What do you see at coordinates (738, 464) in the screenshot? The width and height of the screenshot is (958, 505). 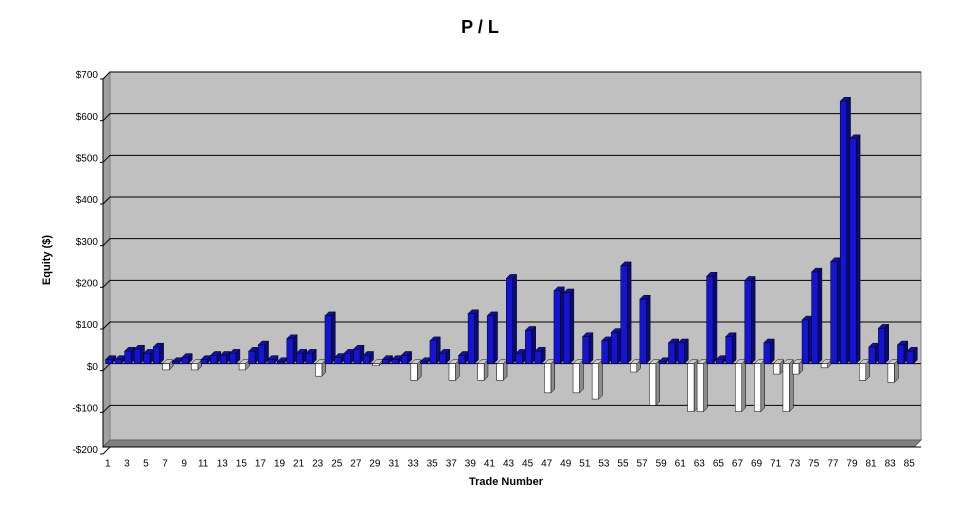 I see `x-tick-label: 67` at bounding box center [738, 464].